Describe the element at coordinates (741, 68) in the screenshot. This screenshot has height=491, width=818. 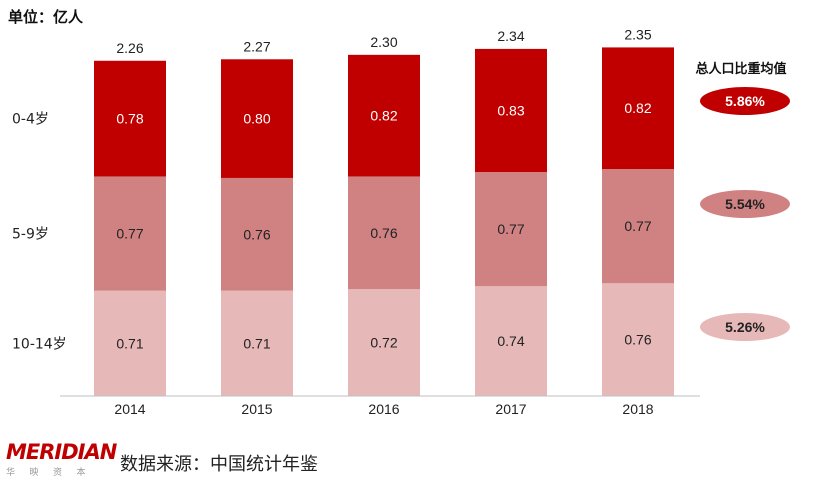
I see `legend-title: 总人口比重均值` at that location.